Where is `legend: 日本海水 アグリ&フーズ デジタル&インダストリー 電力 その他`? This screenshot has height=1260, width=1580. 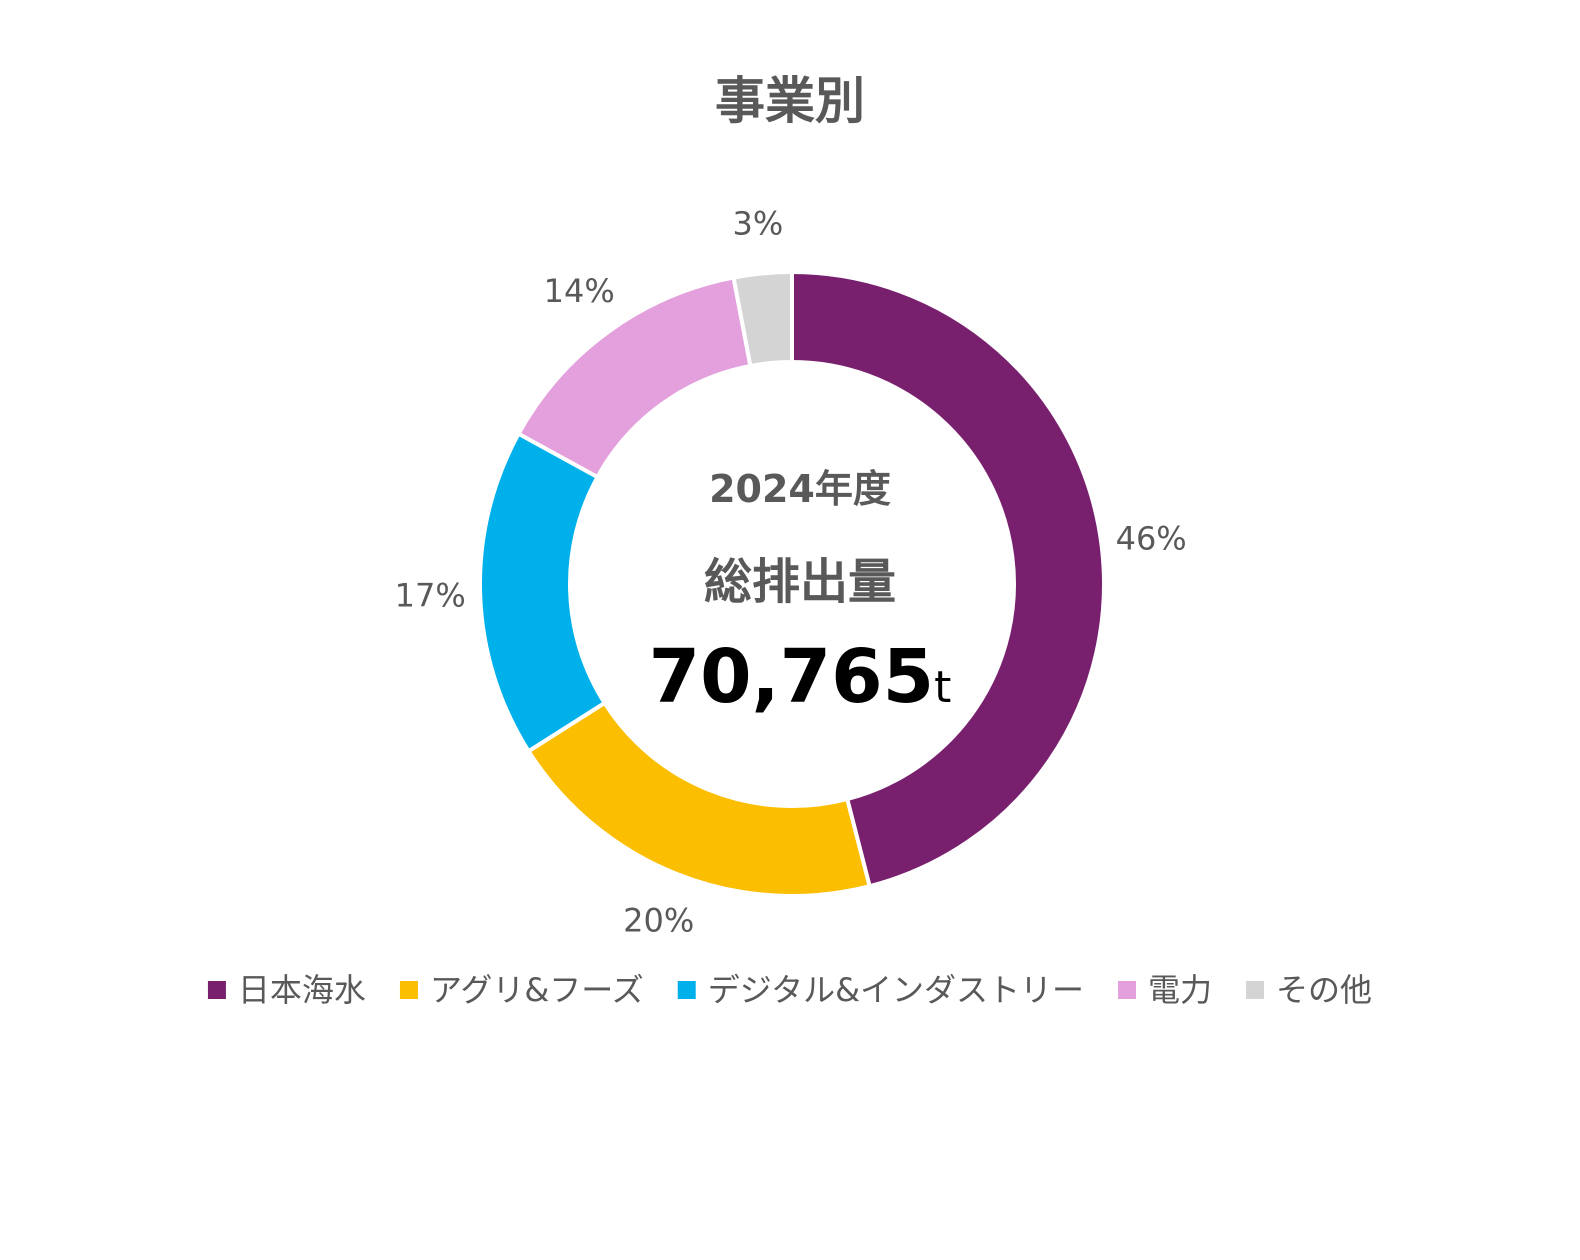 legend: 日本海水 アグリ&フーズ デジタル&インダストリー 電力 その他 is located at coordinates (789, 990).